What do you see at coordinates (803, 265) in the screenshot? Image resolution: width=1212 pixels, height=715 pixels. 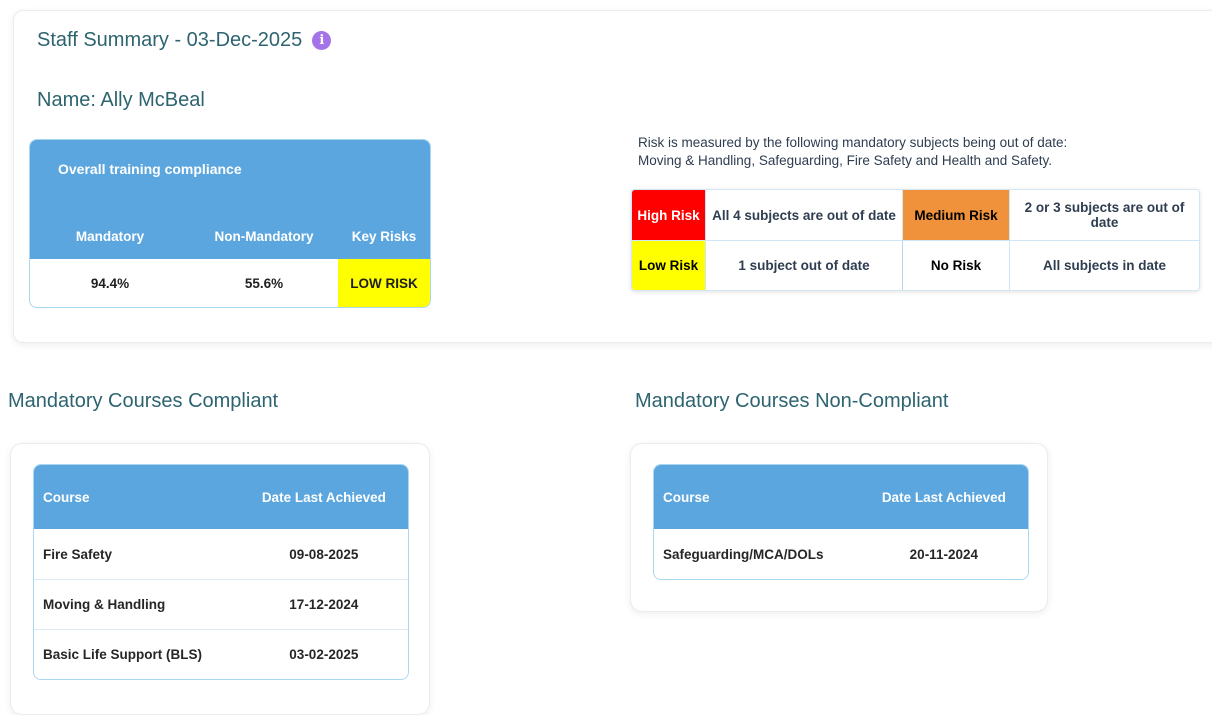 I see `legend-low-risk-description: 1 subject out of date` at bounding box center [803, 265].